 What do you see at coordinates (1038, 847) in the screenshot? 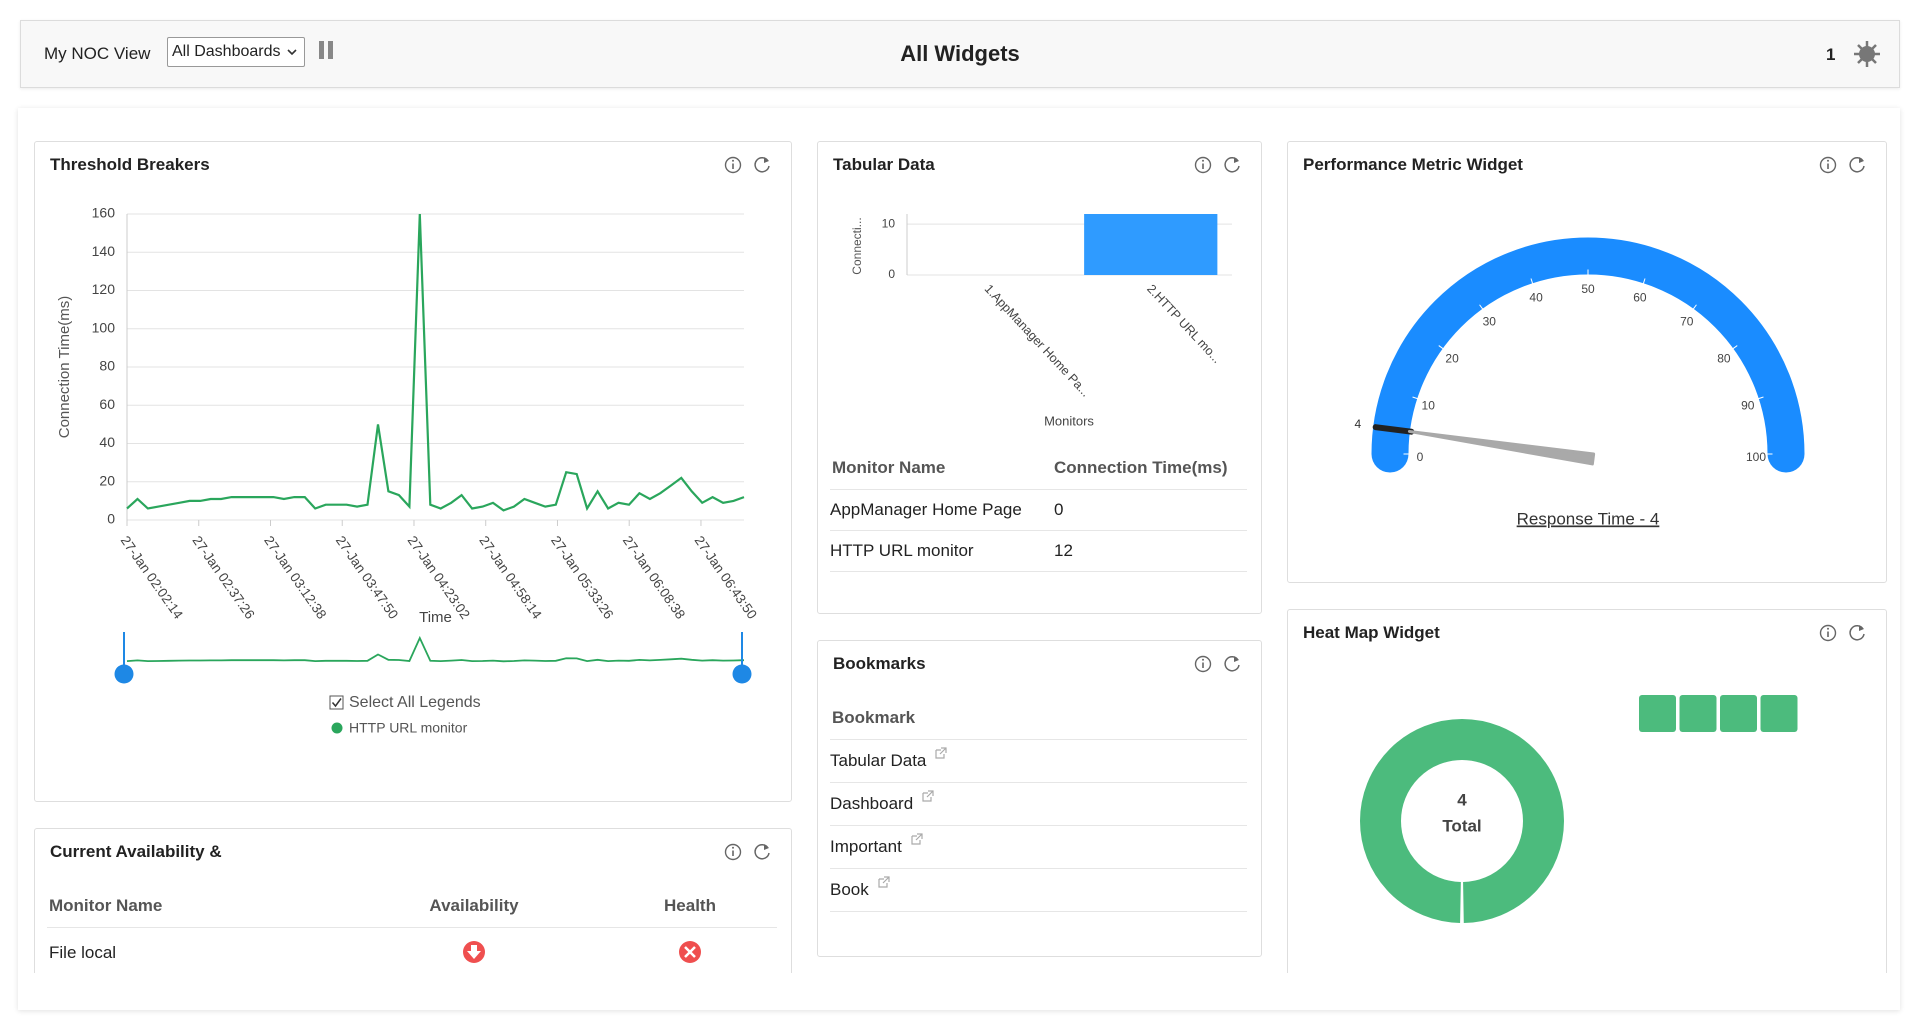
I see `bookmark-row: Important` at bounding box center [1038, 847].